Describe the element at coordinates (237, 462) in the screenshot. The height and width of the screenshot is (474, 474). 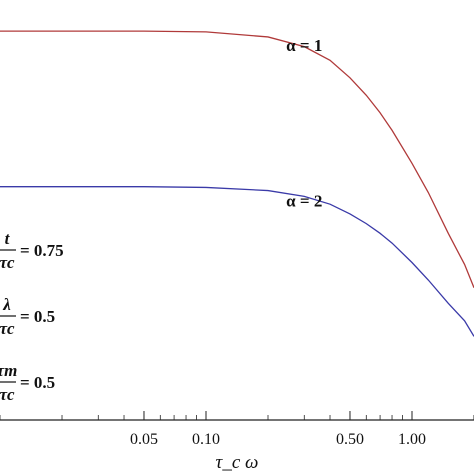
I see `x-axis-title: τ_c ω` at that location.